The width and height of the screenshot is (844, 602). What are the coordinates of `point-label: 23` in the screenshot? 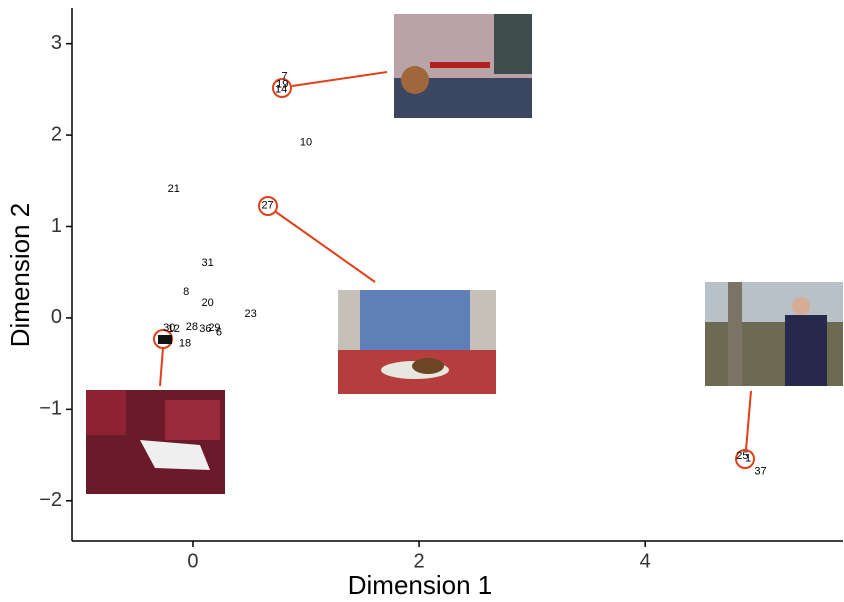 It's located at (250, 314).